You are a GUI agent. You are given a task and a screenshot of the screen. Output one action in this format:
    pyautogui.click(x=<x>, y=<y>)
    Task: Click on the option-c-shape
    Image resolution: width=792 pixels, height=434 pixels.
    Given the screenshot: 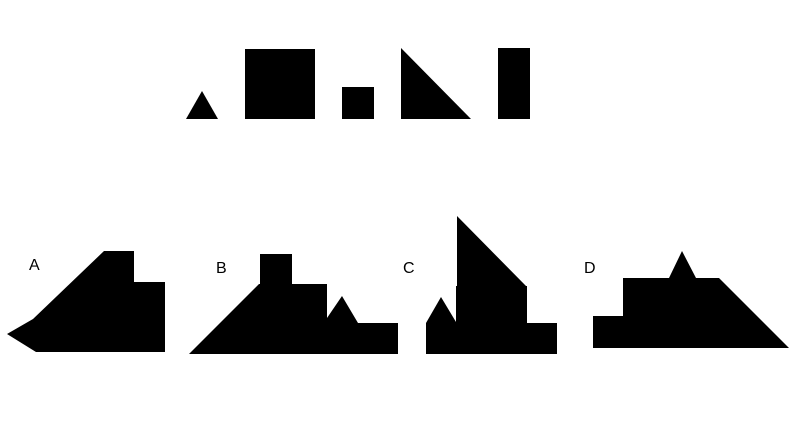 What is the action you would take?
    pyautogui.click(x=491, y=285)
    